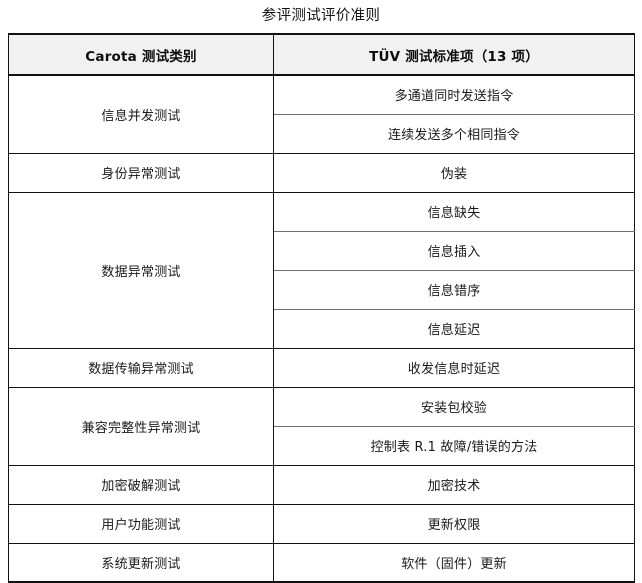 This screenshot has width=642, height=583. Describe the element at coordinates (141, 485) in the screenshot. I see `category-cell: 加密破解测试` at that location.